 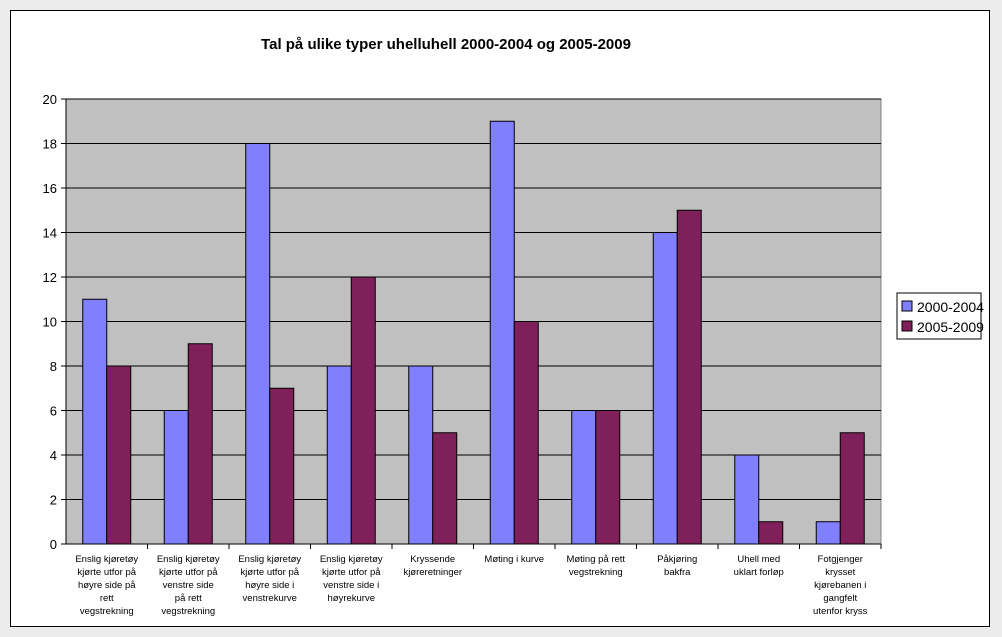 I want to click on x-tick-label: Påkjøring bakfra, so click(x=677, y=566).